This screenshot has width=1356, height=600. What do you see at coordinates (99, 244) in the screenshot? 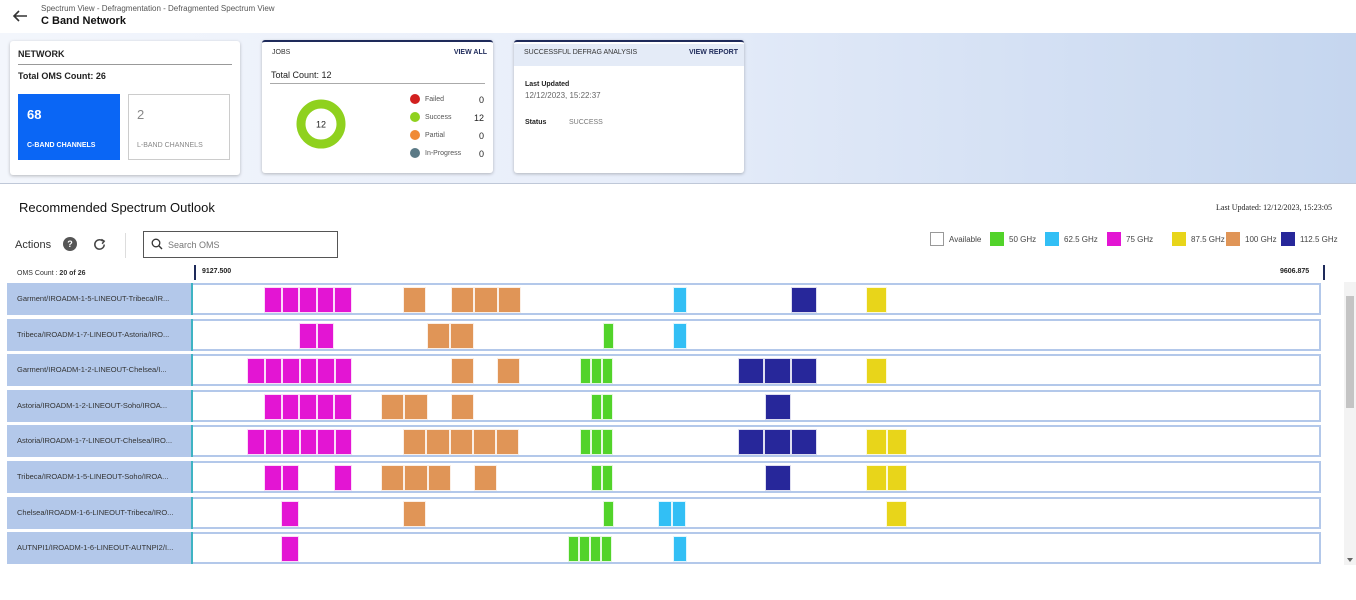
I see `refresh-icon` at bounding box center [99, 244].